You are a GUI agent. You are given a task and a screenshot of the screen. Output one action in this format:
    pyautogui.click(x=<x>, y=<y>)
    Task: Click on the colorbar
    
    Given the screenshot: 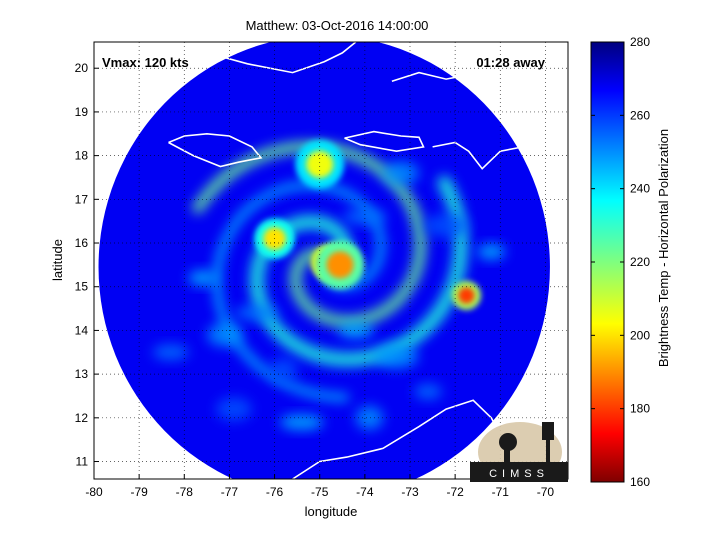 What is the action you would take?
    pyautogui.click(x=607, y=262)
    